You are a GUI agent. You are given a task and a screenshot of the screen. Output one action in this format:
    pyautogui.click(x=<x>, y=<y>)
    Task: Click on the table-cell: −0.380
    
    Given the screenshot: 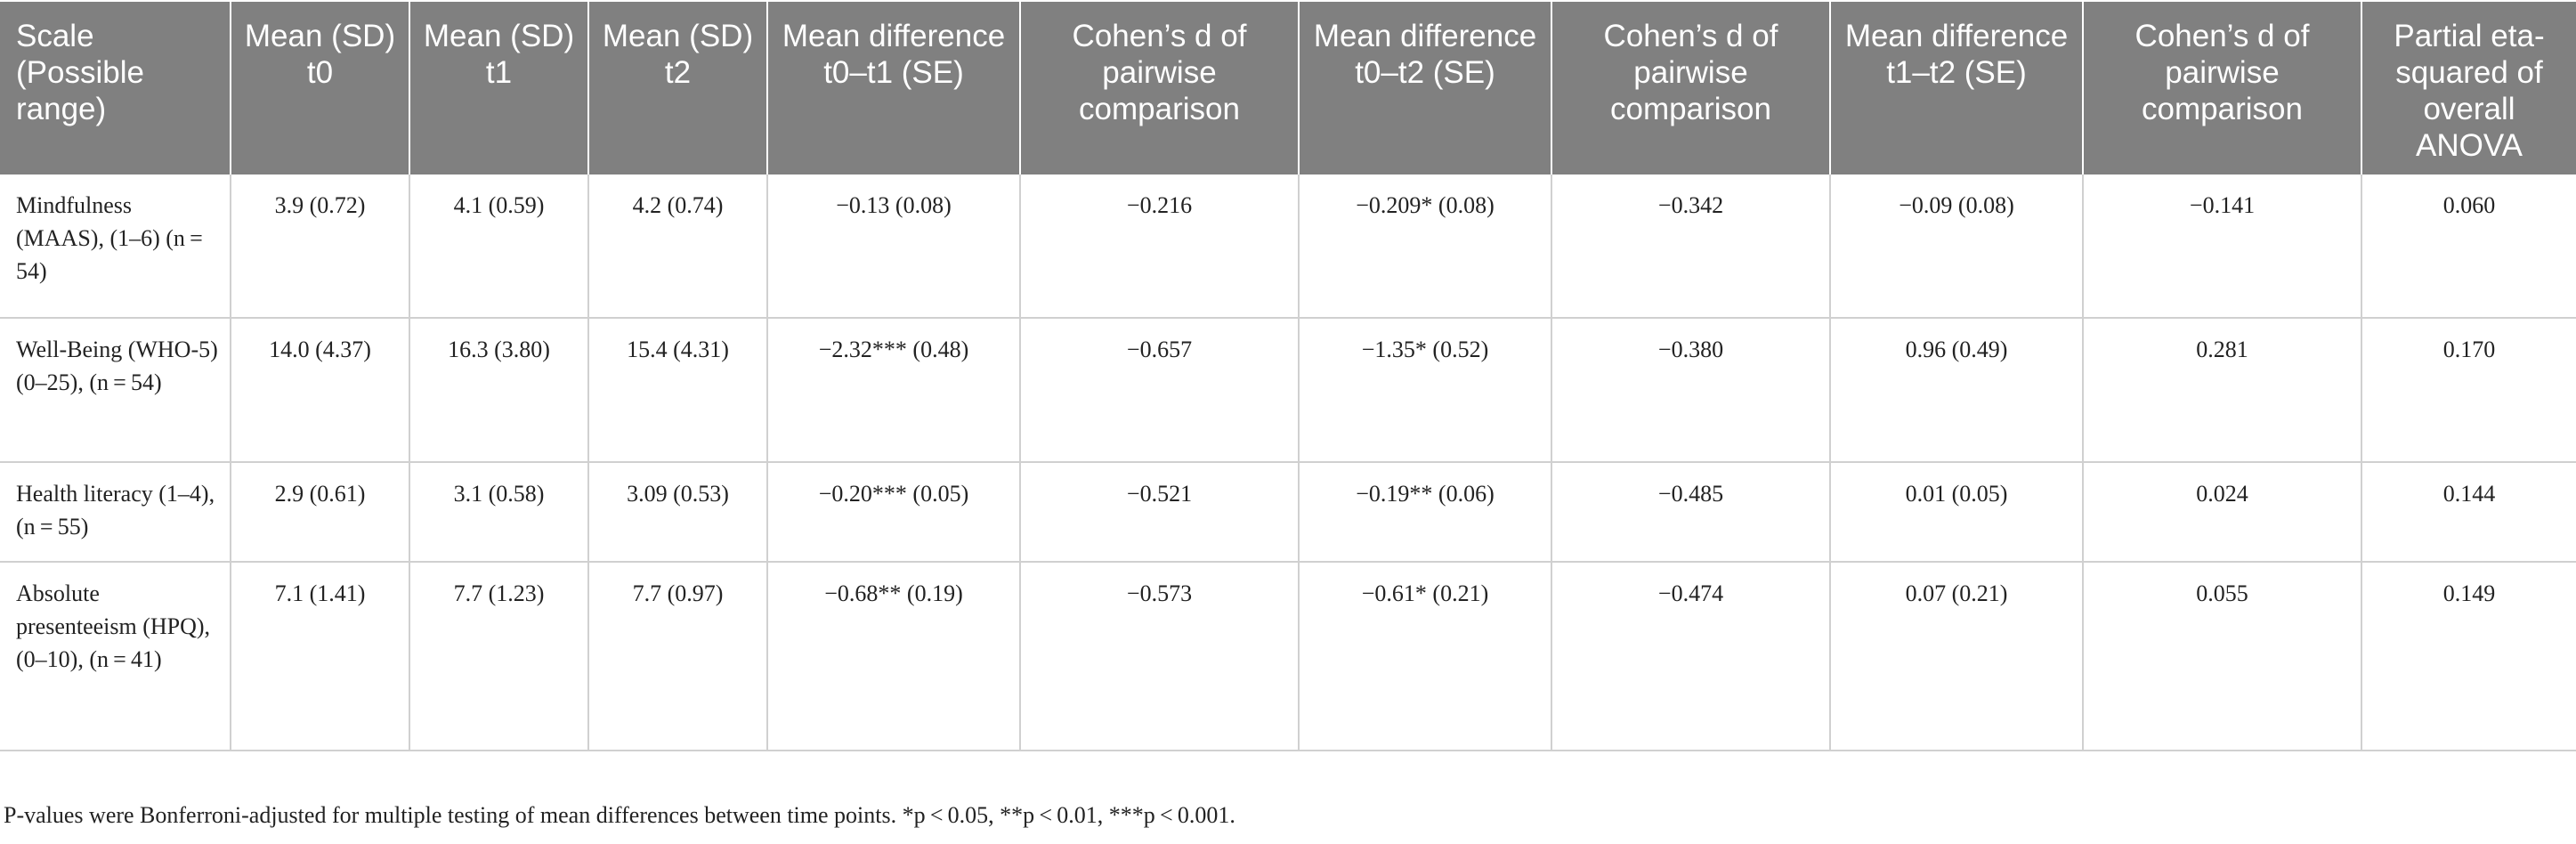 What is the action you would take?
    pyautogui.click(x=1691, y=390)
    